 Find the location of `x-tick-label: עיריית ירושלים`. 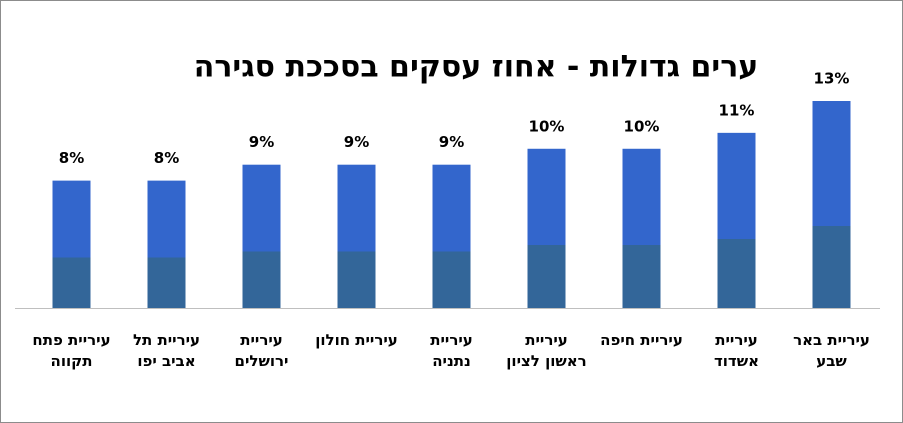

x-tick-label: עיריית ירושלים is located at coordinates (261, 350).